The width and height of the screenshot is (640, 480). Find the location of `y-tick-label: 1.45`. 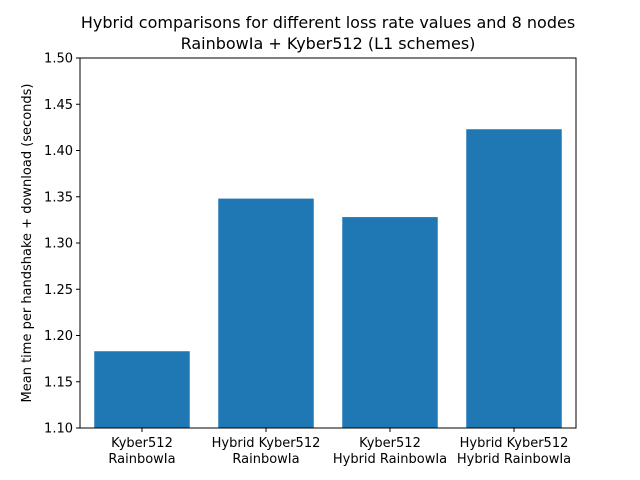

y-tick-label: 1.45 is located at coordinates (58, 105).